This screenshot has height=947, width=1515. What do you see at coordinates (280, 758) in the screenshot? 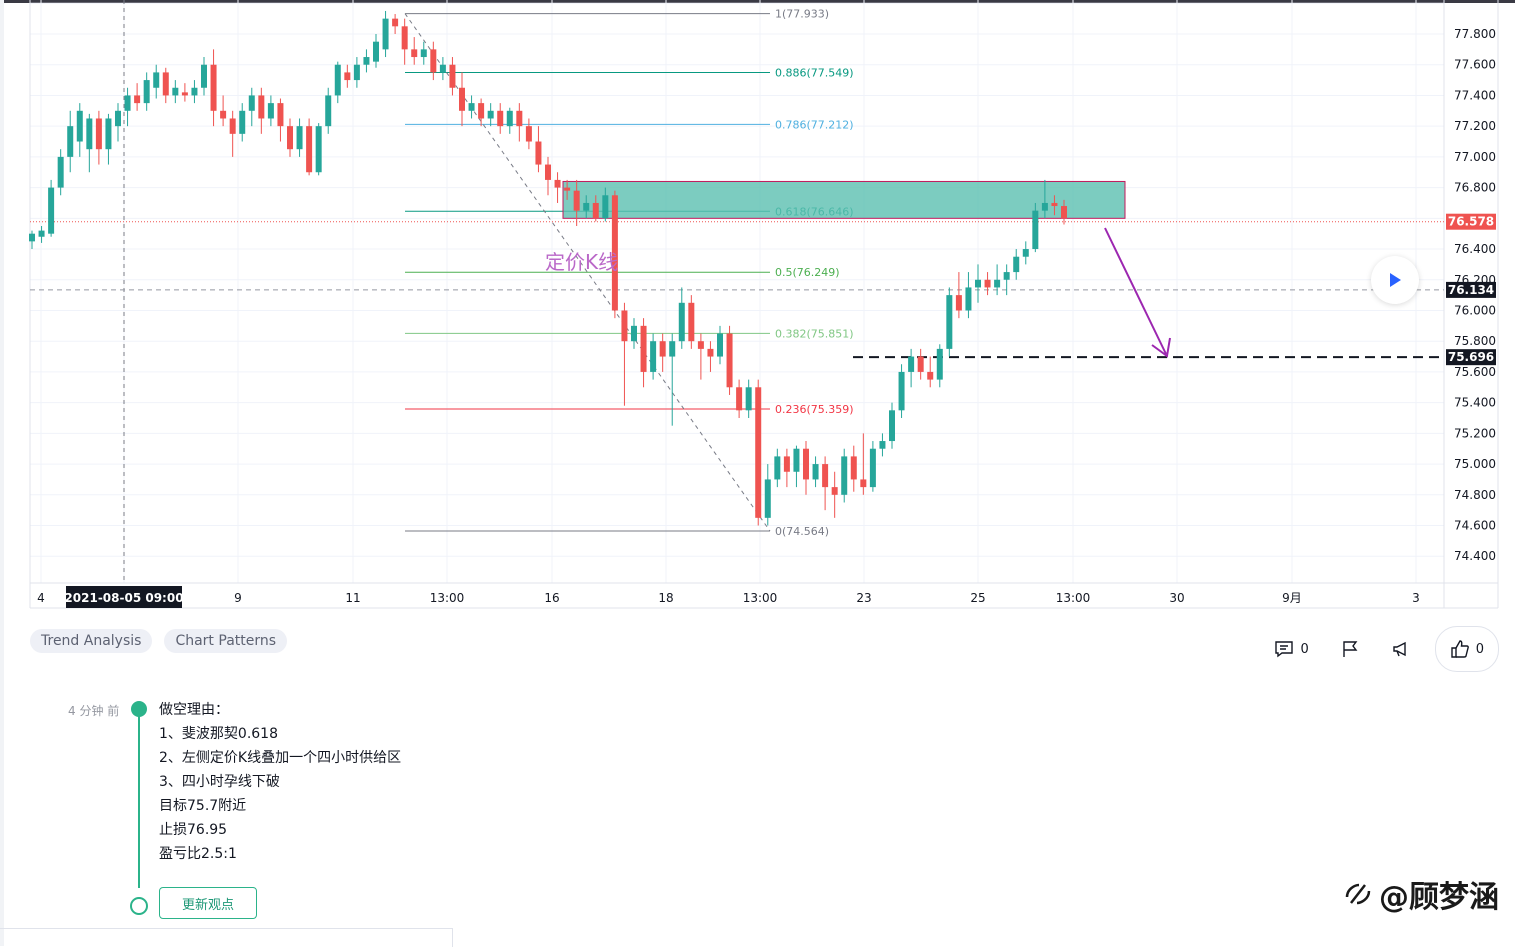
I see `idea-line: 2、左侧定价K线叠加一个四小时供给区` at bounding box center [280, 758].